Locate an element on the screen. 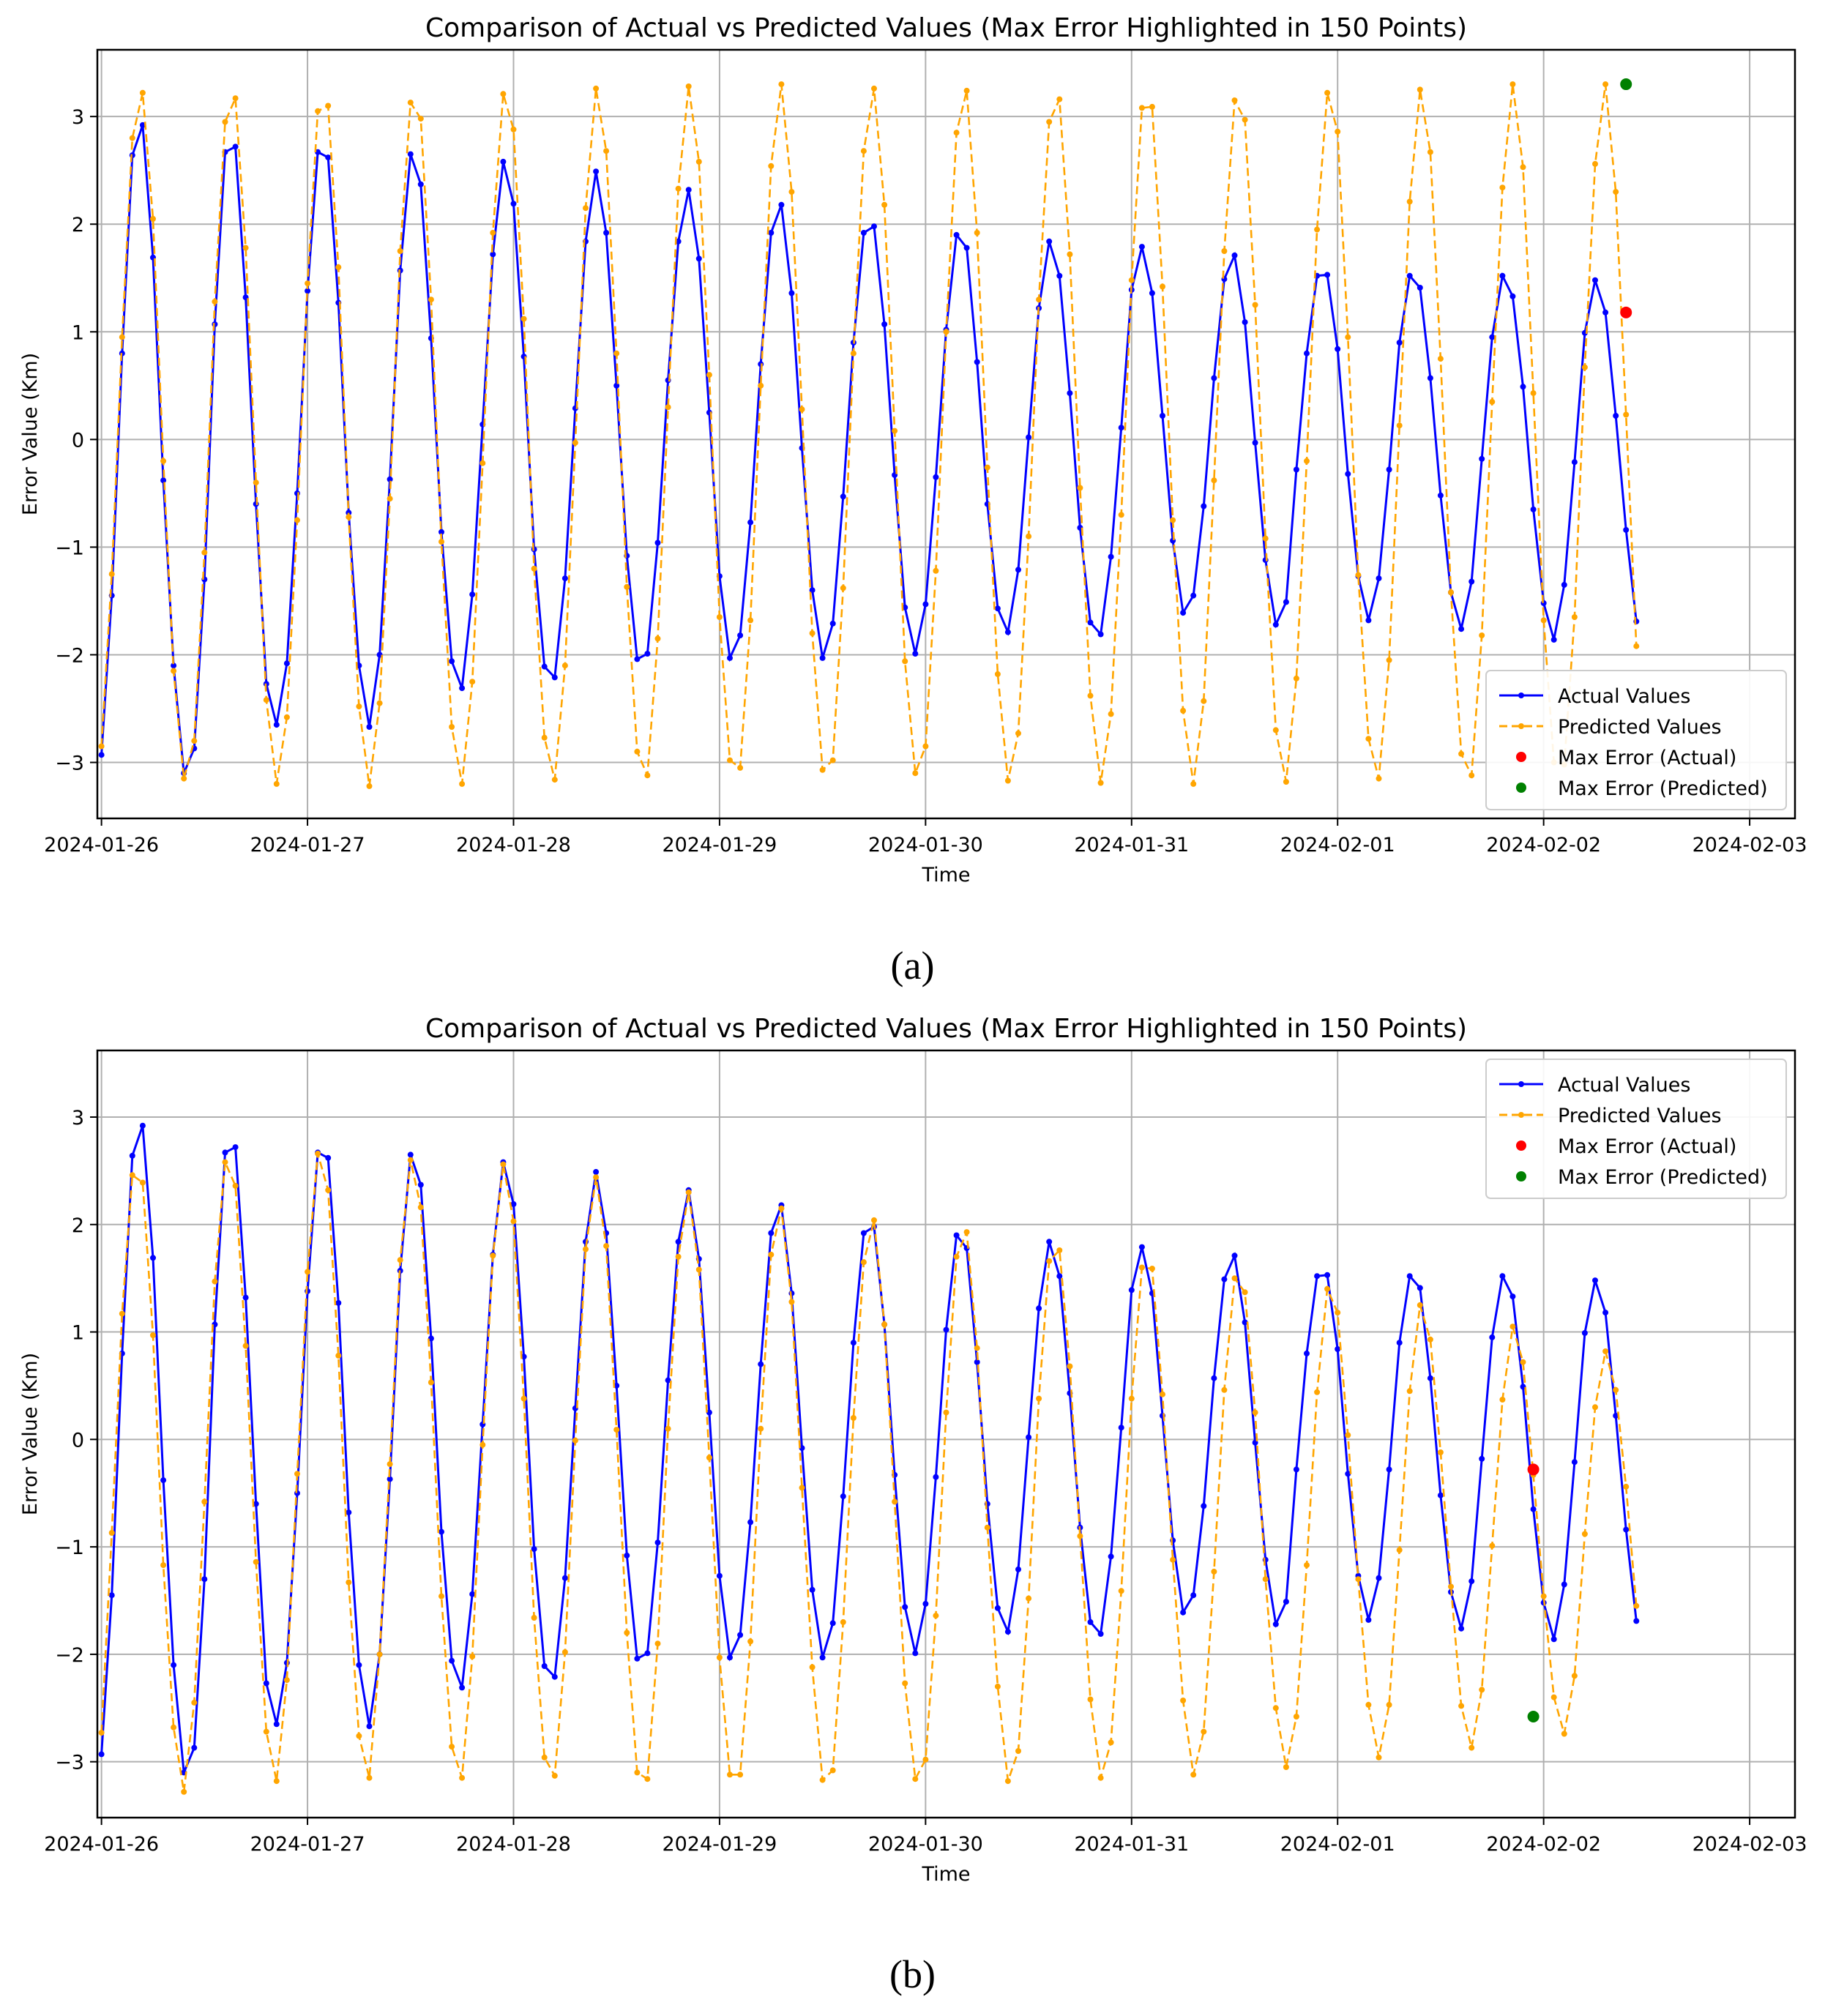  legend-label: Max Error (Actual) is located at coordinates (1647, 758).